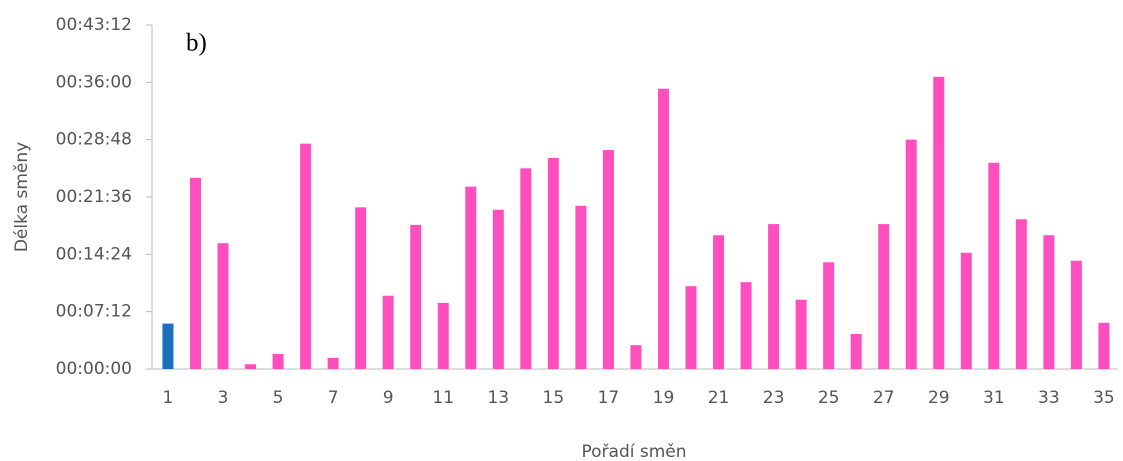 This screenshot has height=461, width=1123. Describe the element at coordinates (94, 369) in the screenshot. I see `y-tick-label: 00:00:00` at that location.